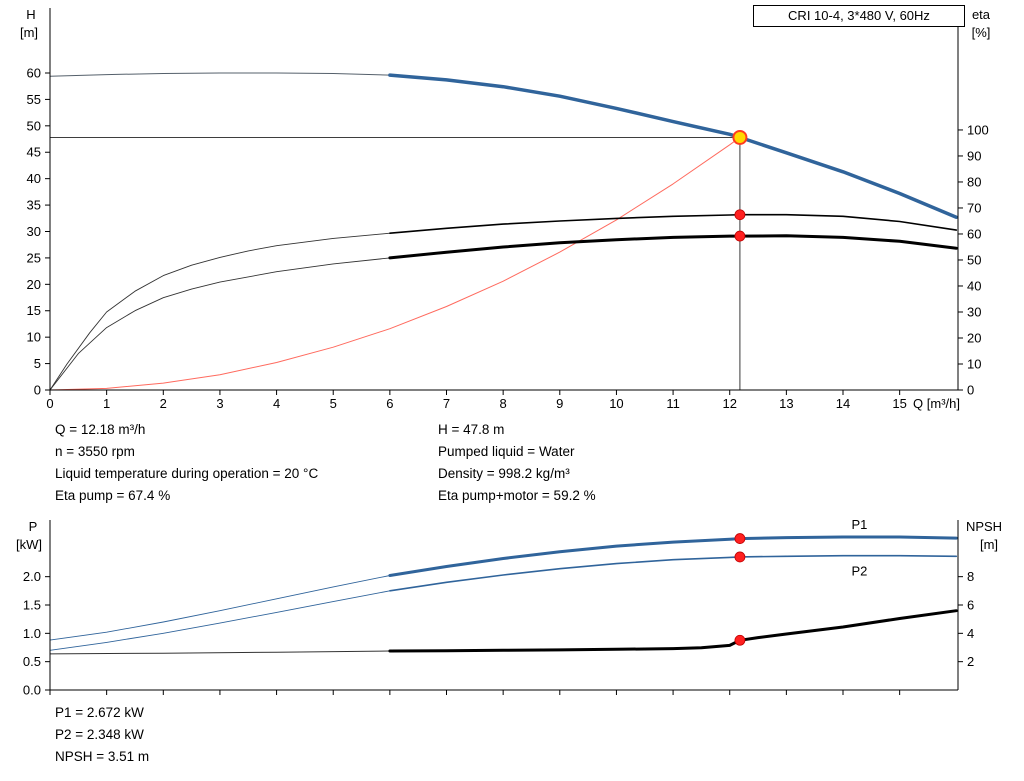  What do you see at coordinates (276, 403) in the screenshot?
I see `x-tick-label: 4` at bounding box center [276, 403].